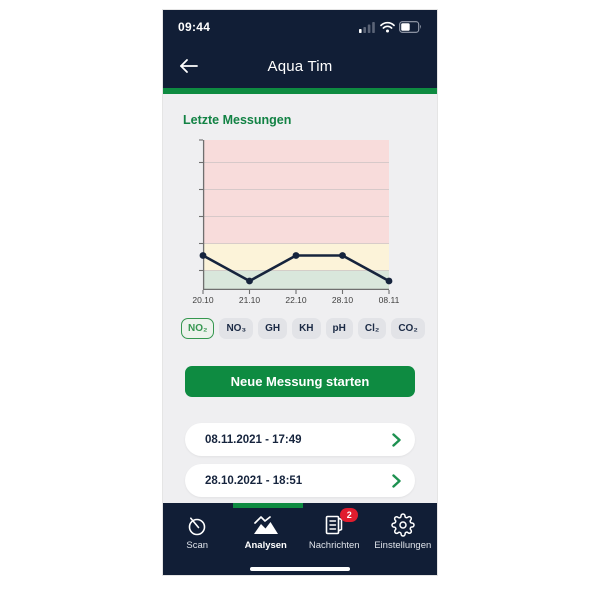  What do you see at coordinates (372, 328) in the screenshot?
I see `chip-cl2: Cl₂` at bounding box center [372, 328].